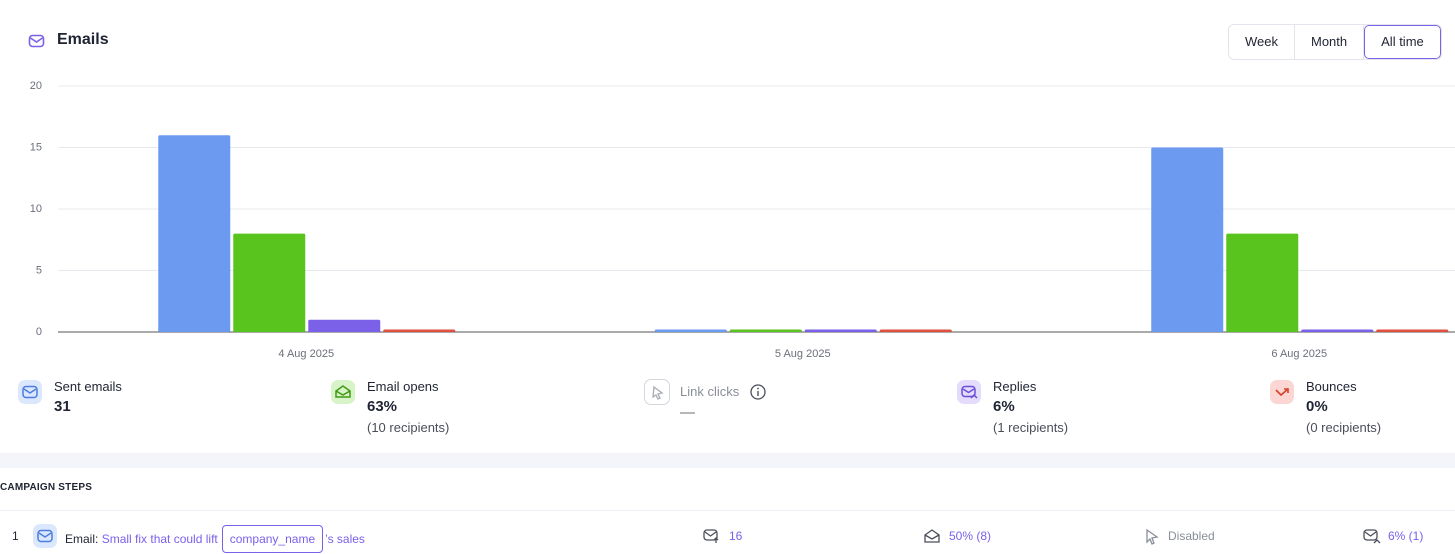 The width and height of the screenshot is (1455, 554). I want to click on x-tick-label: 4 Aug 2025, so click(306, 354).